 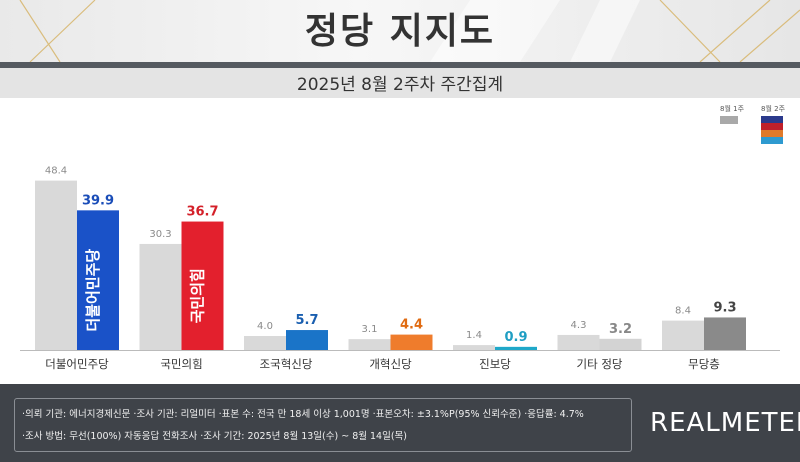 I want to click on page-title: 정당 지지도, so click(x=400, y=31).